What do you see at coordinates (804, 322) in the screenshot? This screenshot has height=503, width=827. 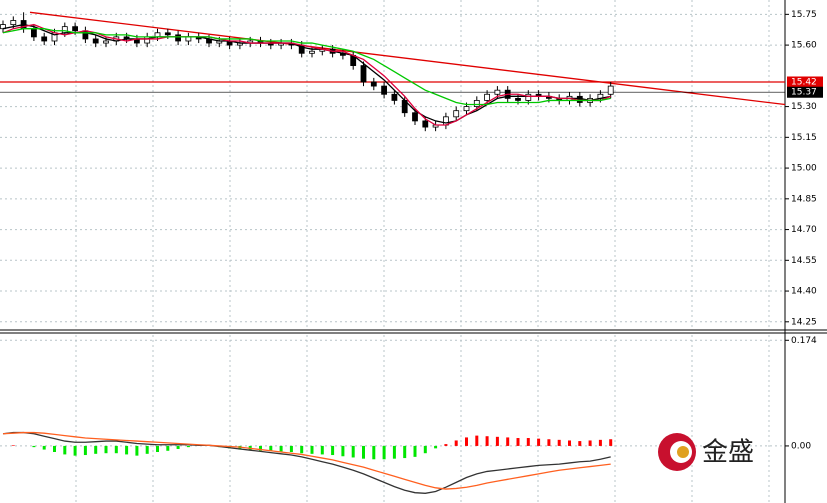 I see `y-tick-label: 14.25` at bounding box center [804, 322].